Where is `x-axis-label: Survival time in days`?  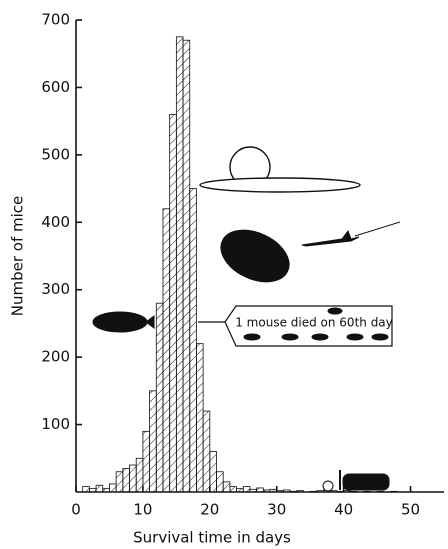 x-axis-label: Survival time in days is located at coordinates (212, 538).